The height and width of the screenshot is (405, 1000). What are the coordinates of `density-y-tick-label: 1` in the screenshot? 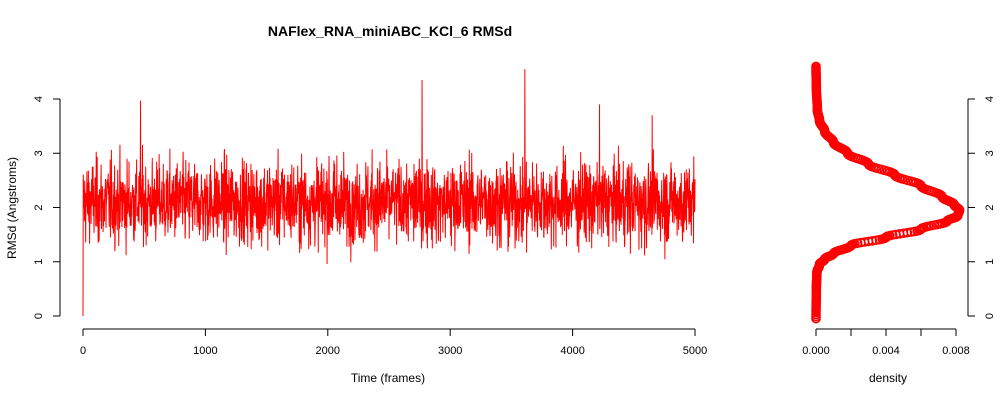 It's located at (990, 262).